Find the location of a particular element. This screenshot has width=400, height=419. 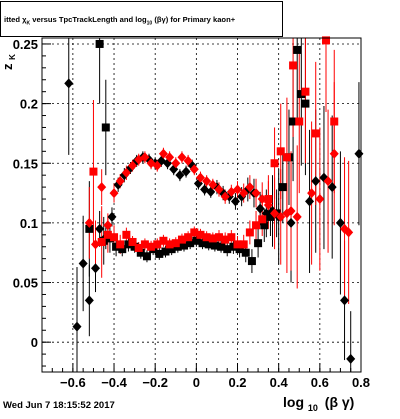

y-tick-label: 0.1 is located at coordinates (29, 223).